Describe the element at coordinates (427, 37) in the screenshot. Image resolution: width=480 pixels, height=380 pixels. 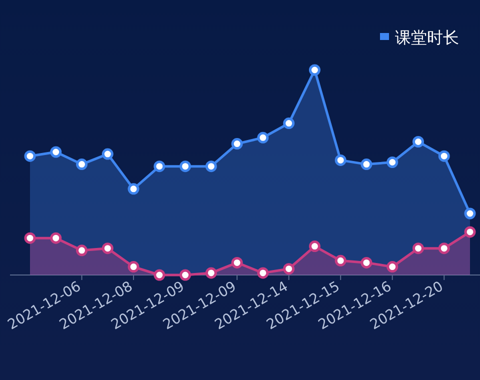
I see `legend-label: 课堂时长` at that location.